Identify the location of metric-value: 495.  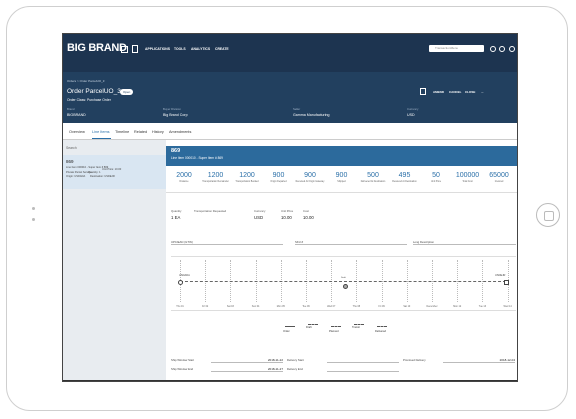
(404, 175).